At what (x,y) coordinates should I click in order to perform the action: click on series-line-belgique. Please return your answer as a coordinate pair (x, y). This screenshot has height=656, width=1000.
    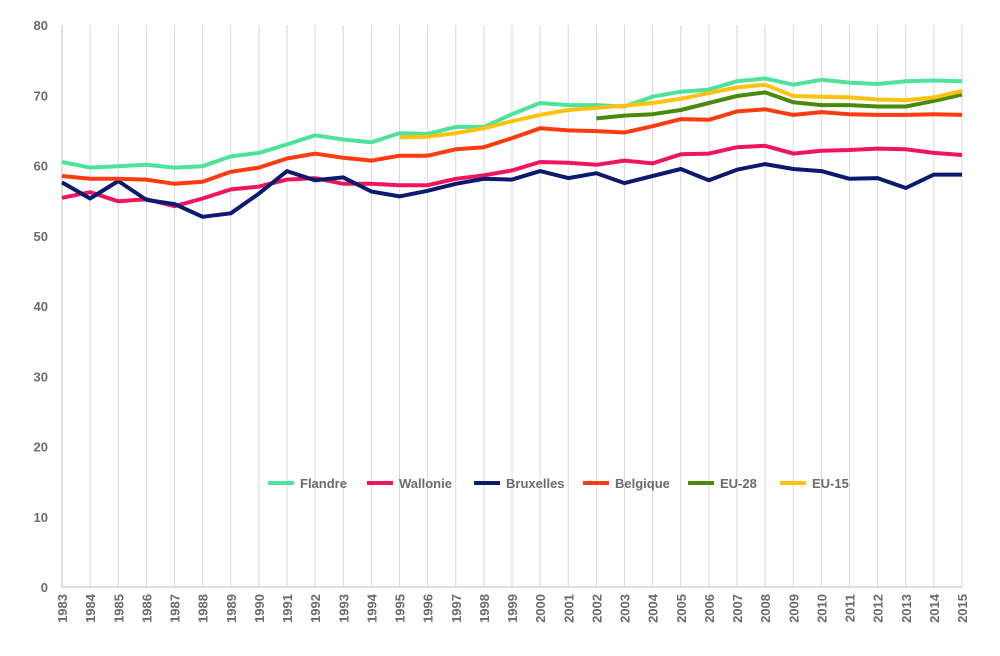
    Looking at the image, I should click on (512, 146).